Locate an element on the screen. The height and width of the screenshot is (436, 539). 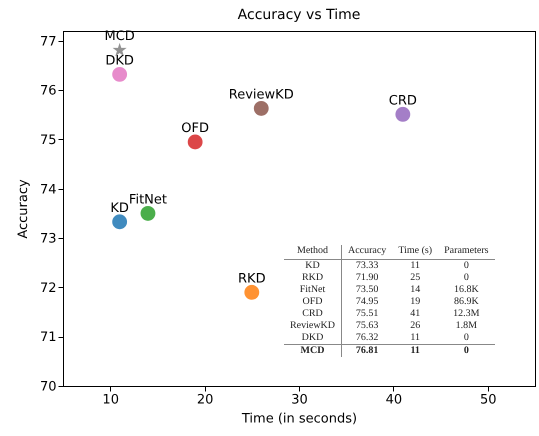
annotation: KD is located at coordinates (313, 266).